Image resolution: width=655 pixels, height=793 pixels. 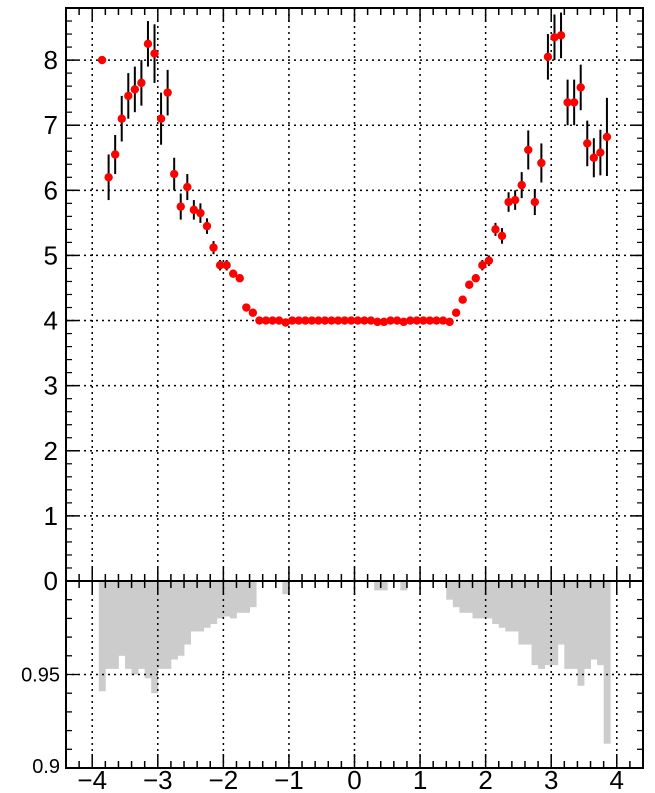 I want to click on top-panel-y-tick-labels: 0 1 2 3 4 5 6 7 8, so click(x=51, y=320).